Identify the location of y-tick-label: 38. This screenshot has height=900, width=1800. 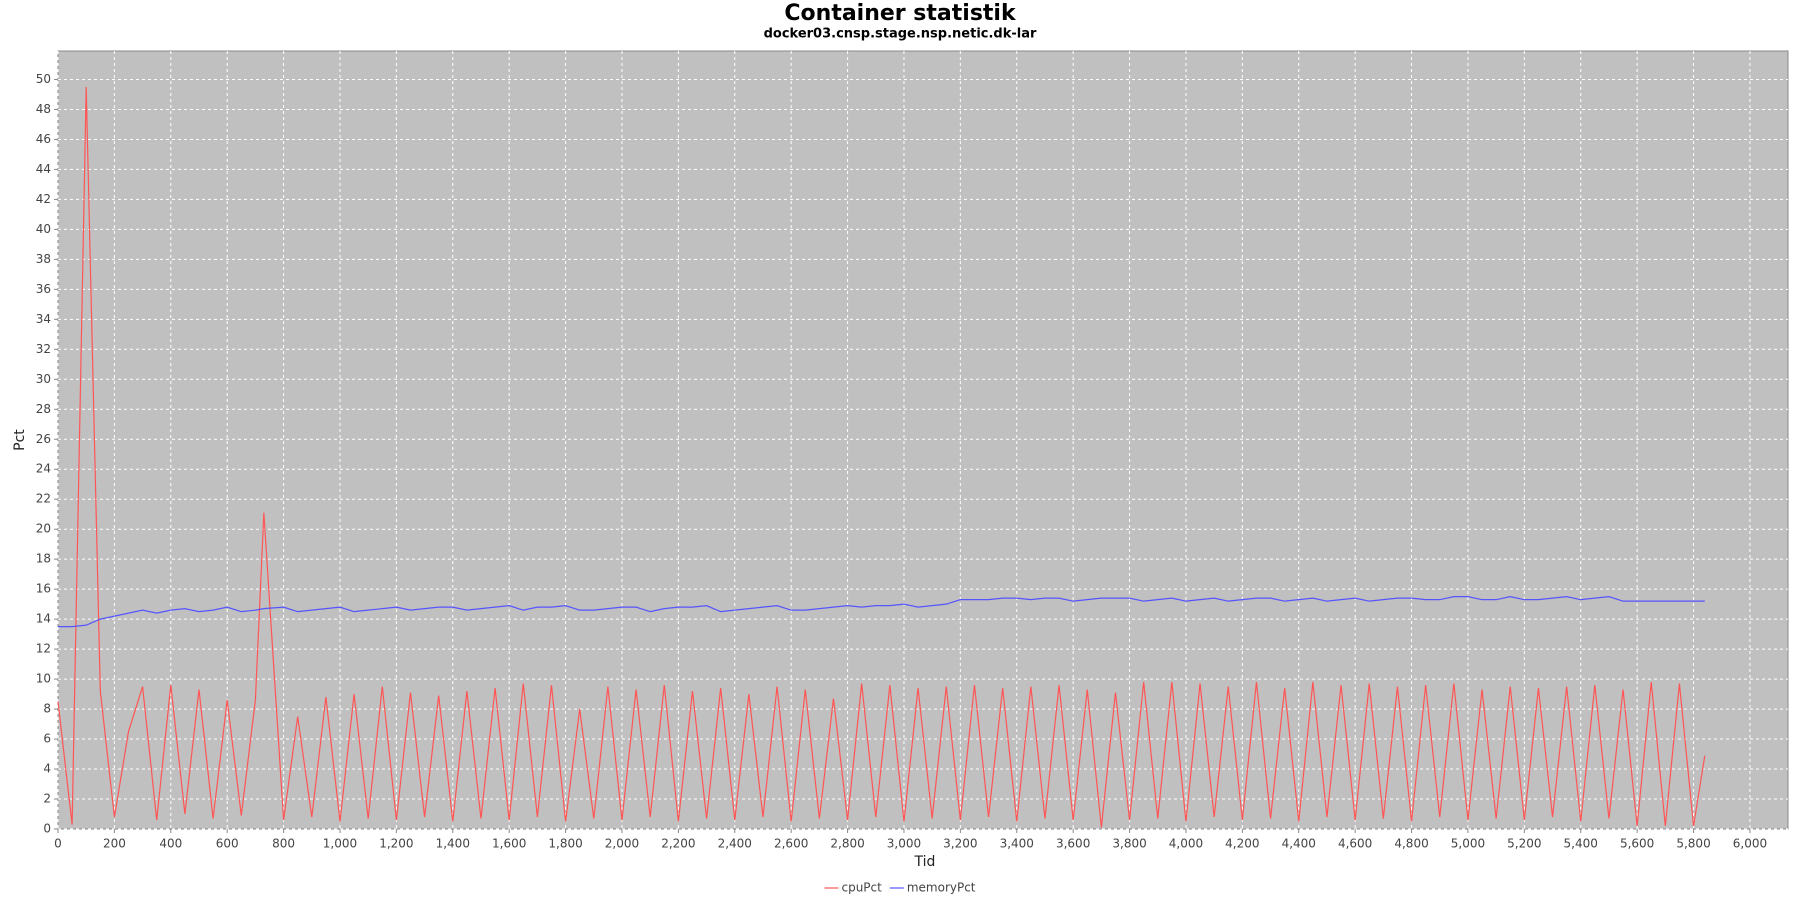
(43, 259).